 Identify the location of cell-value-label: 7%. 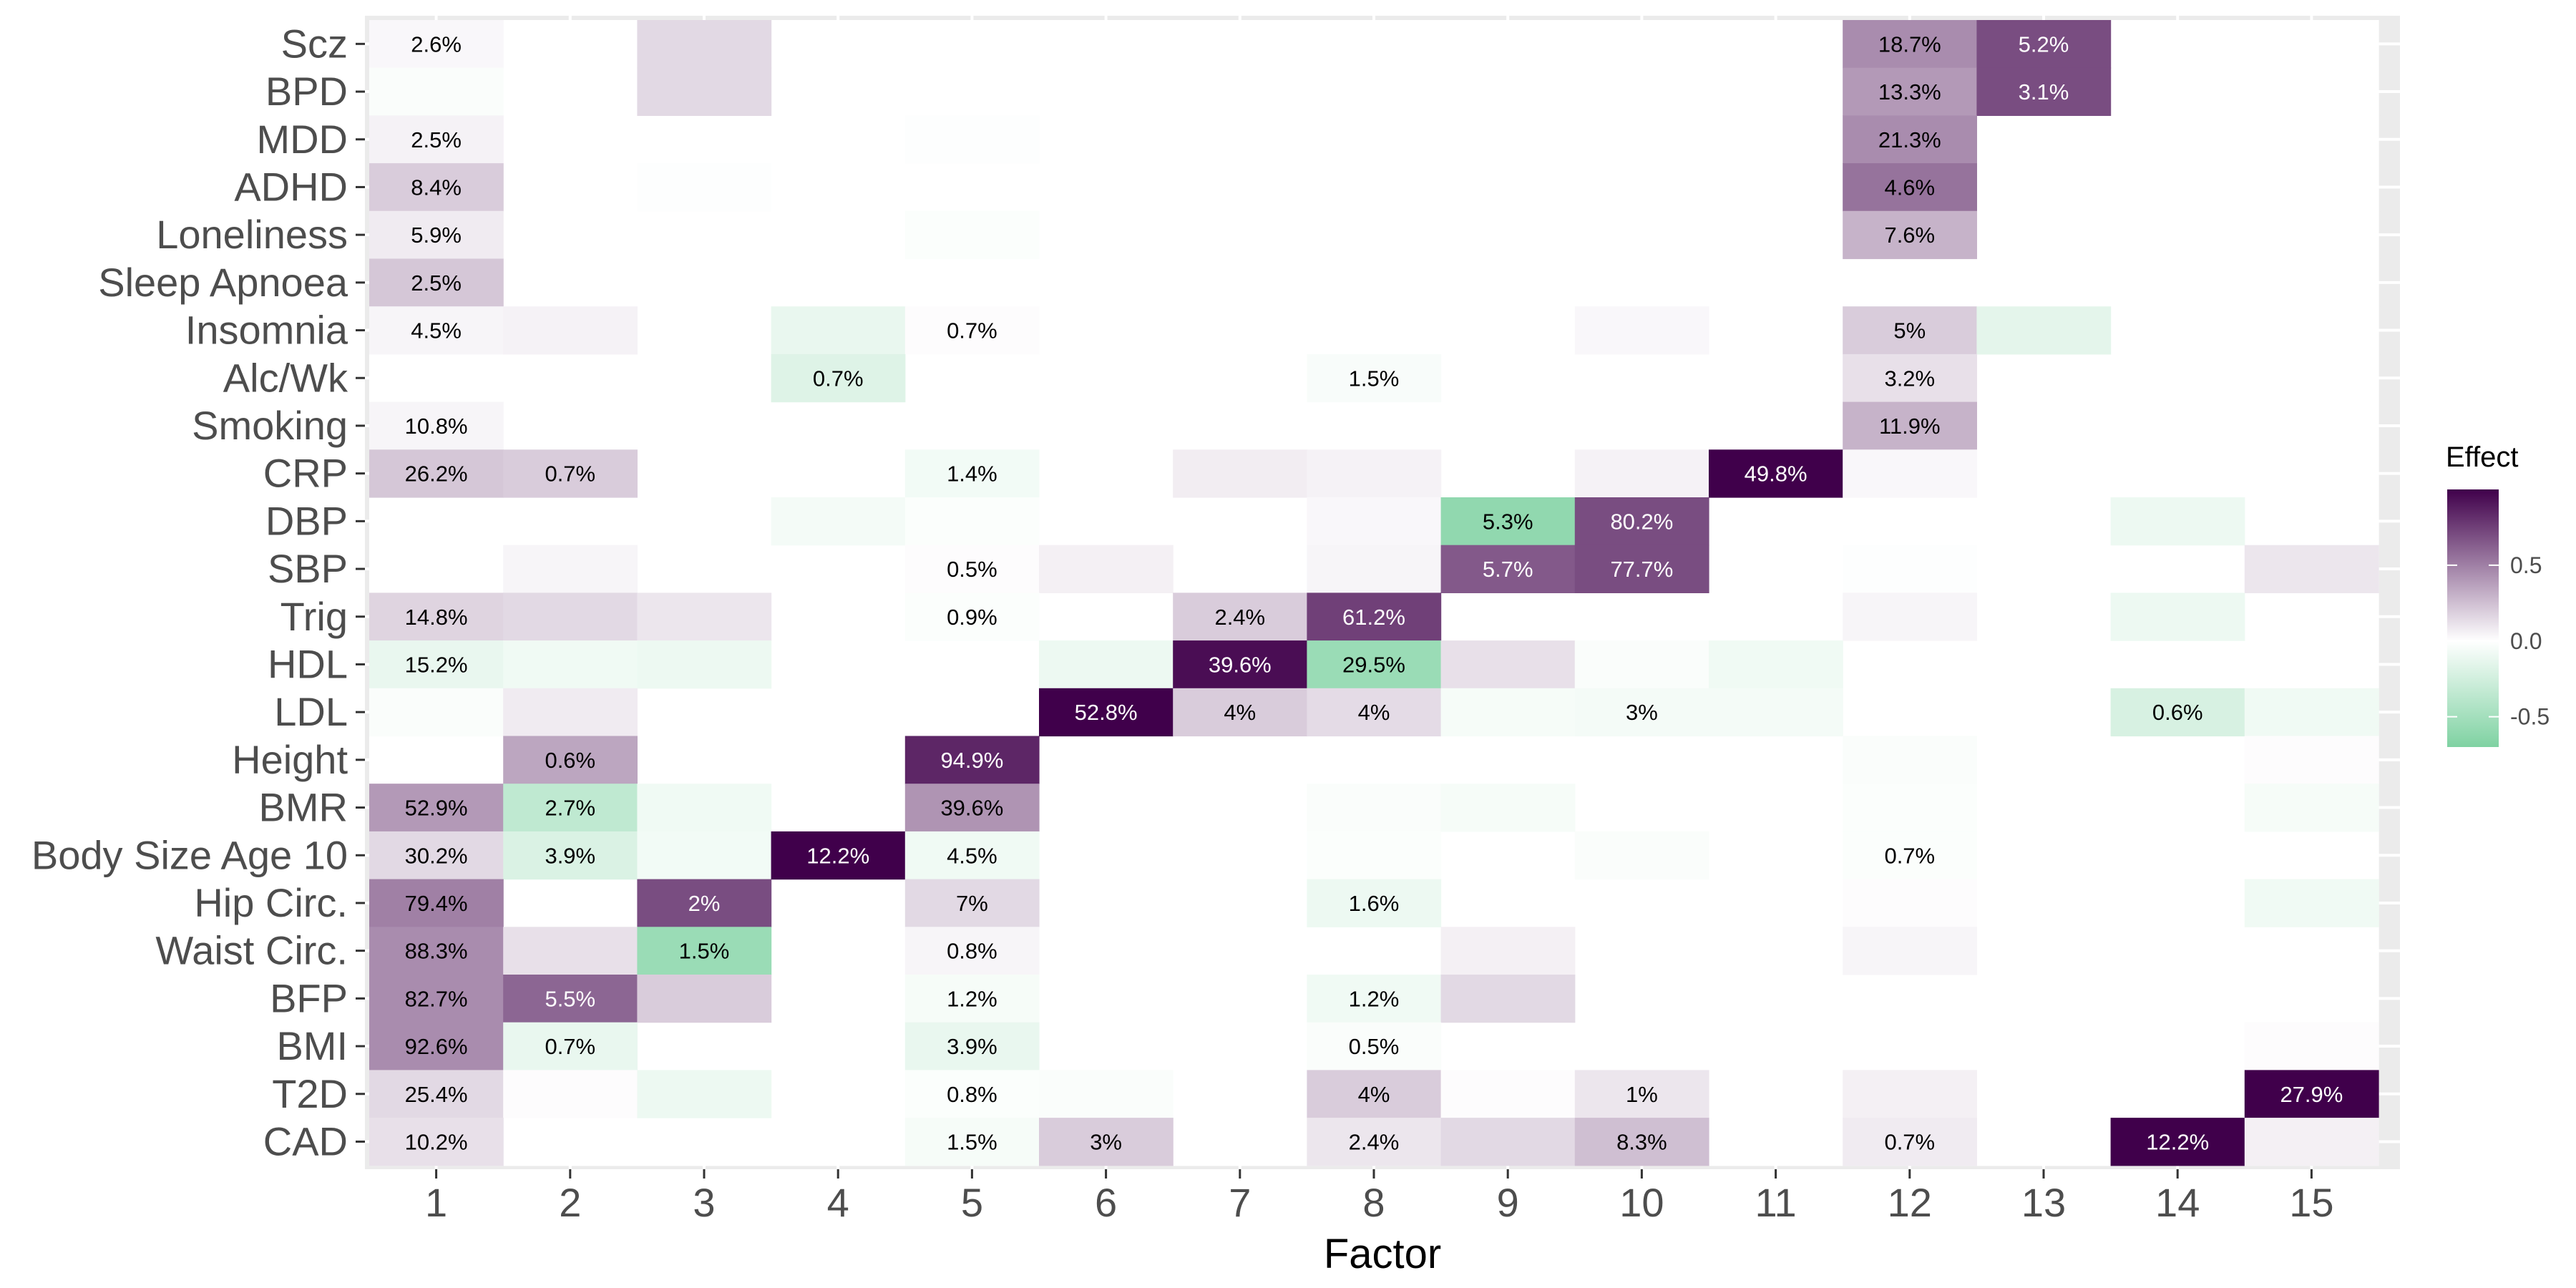
(972, 903).